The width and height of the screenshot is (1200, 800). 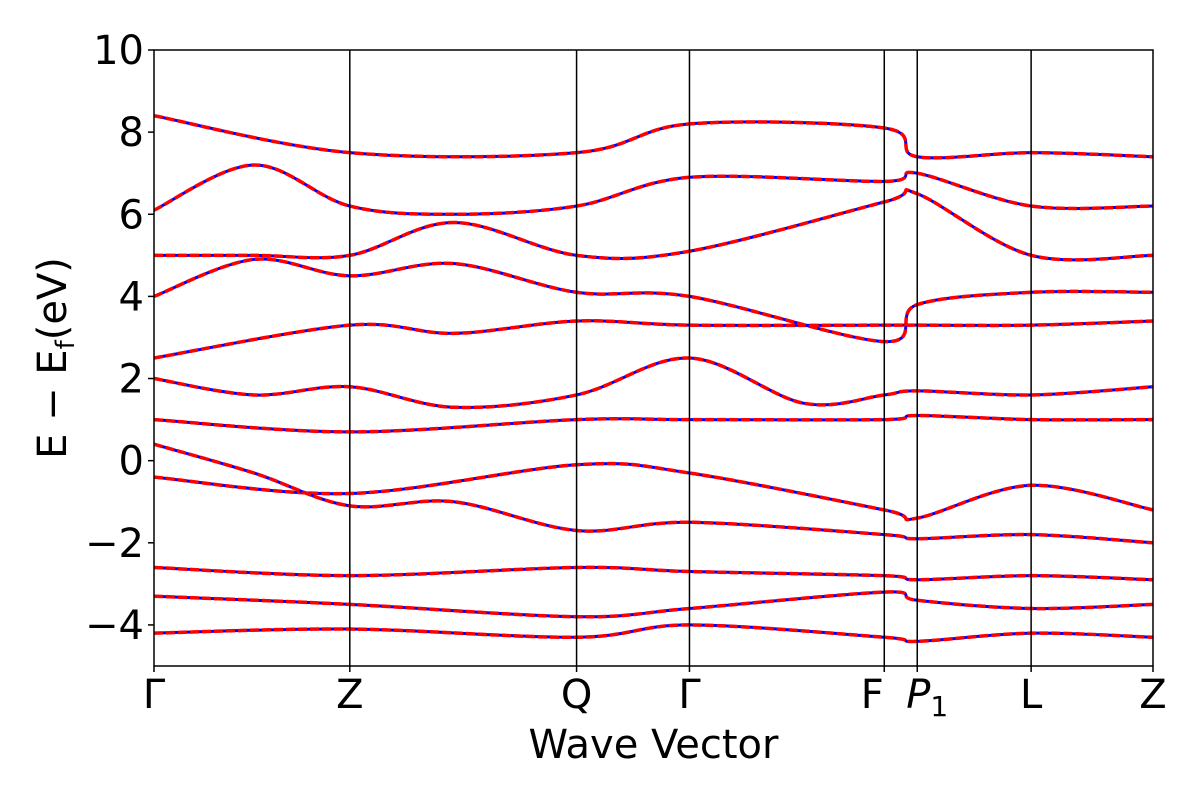 What do you see at coordinates (131, 215) in the screenshot?
I see `y-tick-label-5: 6` at bounding box center [131, 215].